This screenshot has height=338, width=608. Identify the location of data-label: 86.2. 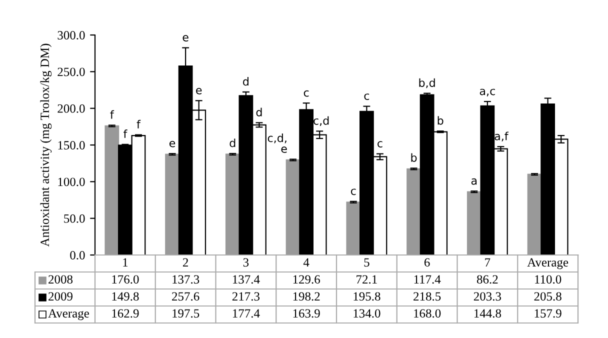
(487, 279).